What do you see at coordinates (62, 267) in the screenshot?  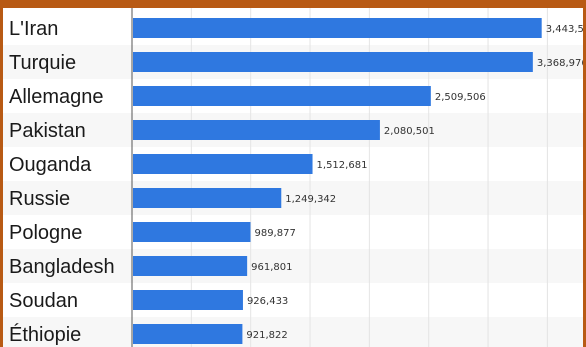 I see `category-label: Bangladesh` at bounding box center [62, 267].